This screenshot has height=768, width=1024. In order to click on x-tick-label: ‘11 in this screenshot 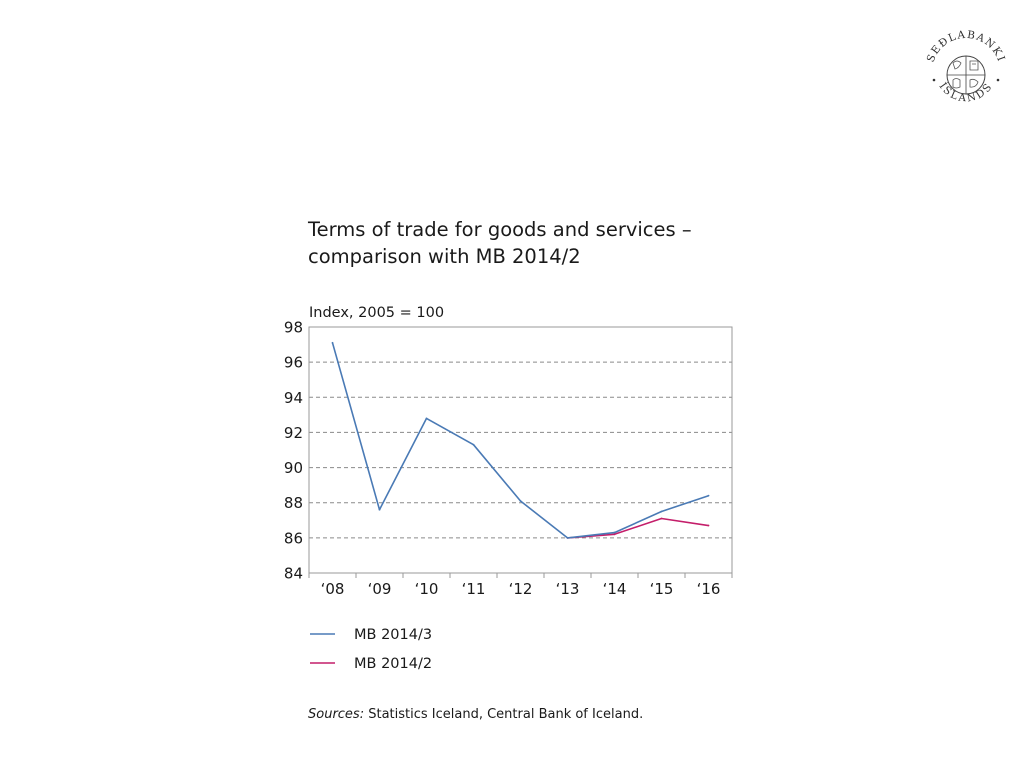, I will do `click(474, 589)`.